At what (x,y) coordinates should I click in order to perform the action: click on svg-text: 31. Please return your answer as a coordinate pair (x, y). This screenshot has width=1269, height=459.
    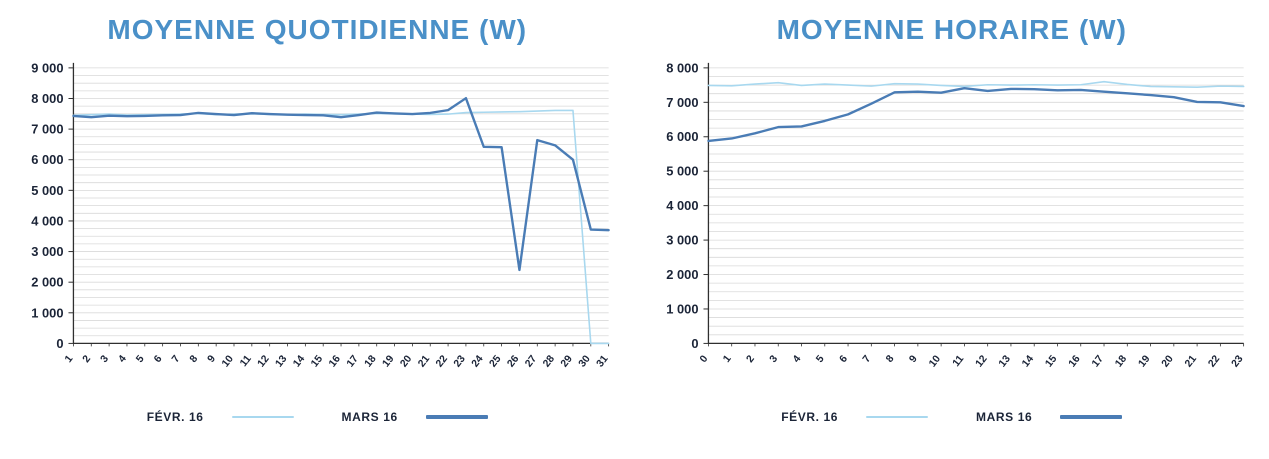
    Looking at the image, I should click on (603, 361).